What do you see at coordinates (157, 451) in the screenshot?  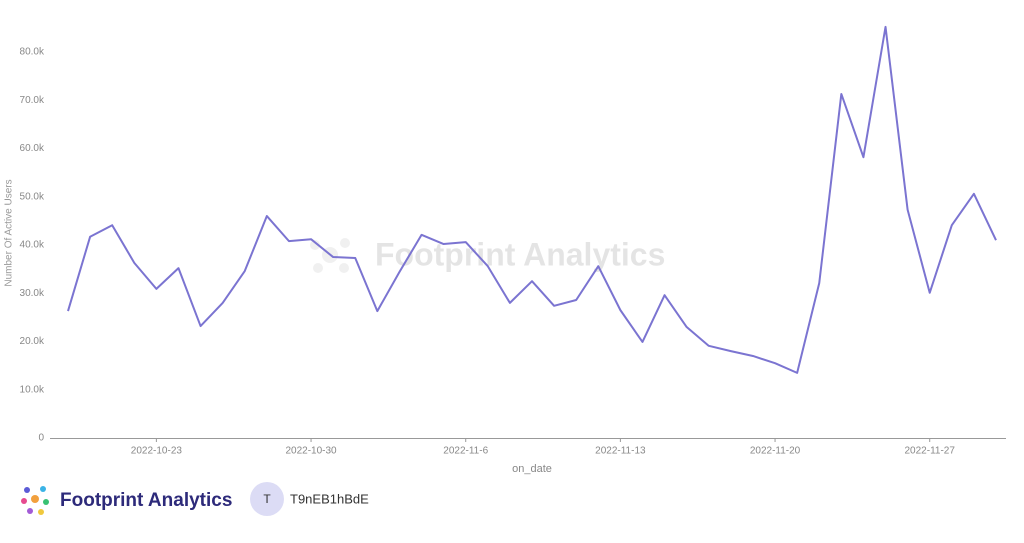 I see `x-tick-label: 2022-10-23` at bounding box center [157, 451].